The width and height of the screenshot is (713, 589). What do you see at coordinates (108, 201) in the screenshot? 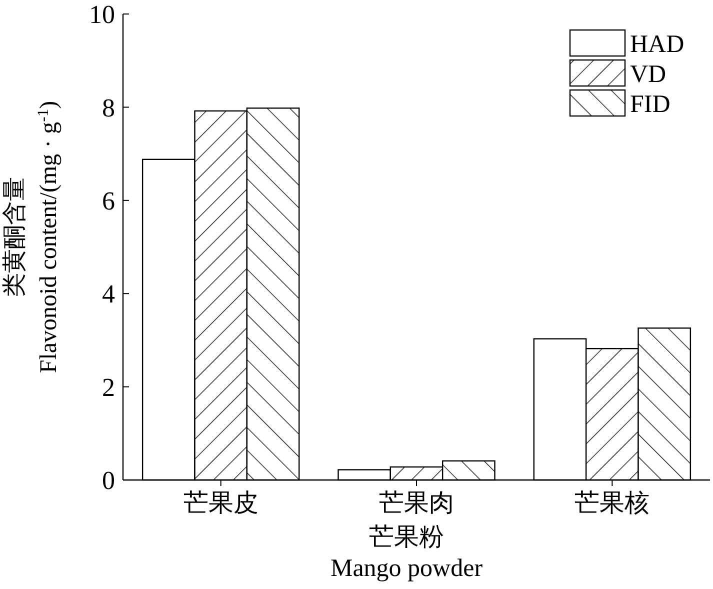
I see `y-tick-label: 6` at bounding box center [108, 201].